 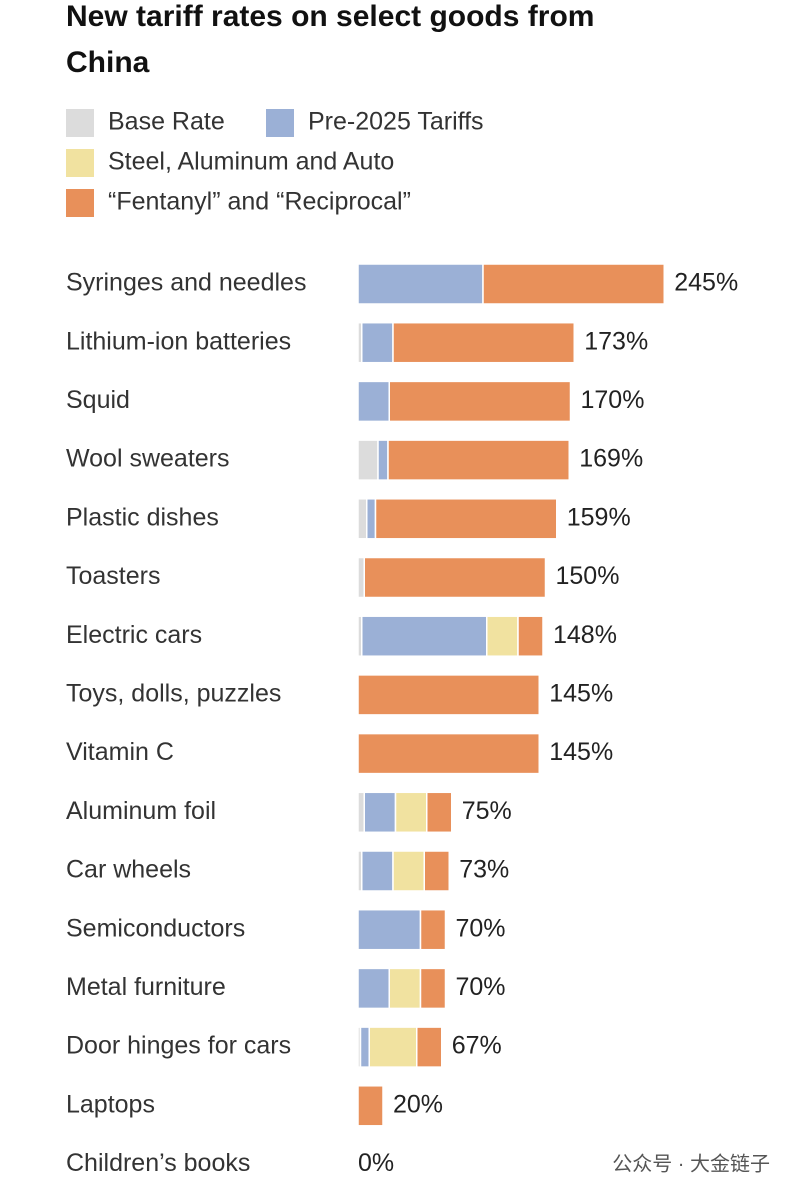 What do you see at coordinates (98, 400) in the screenshot?
I see `category-label: Squid` at bounding box center [98, 400].